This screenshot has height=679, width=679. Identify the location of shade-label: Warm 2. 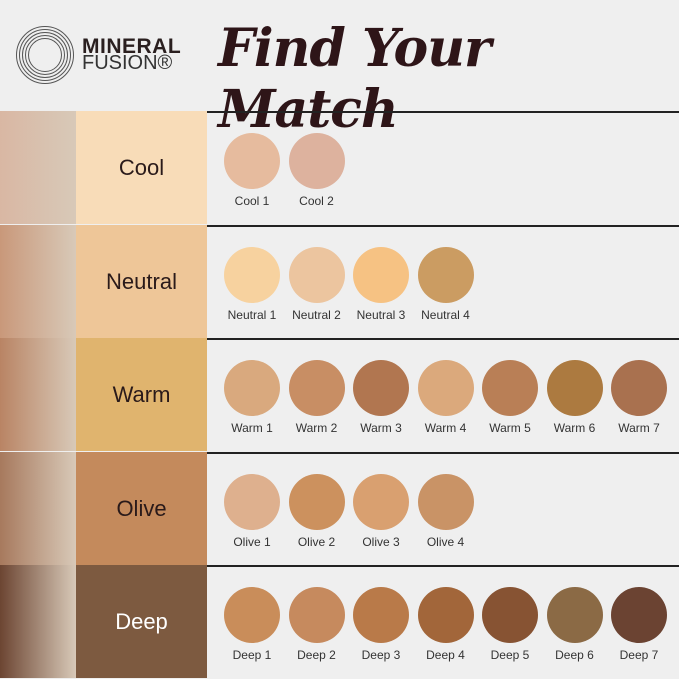
(316, 428).